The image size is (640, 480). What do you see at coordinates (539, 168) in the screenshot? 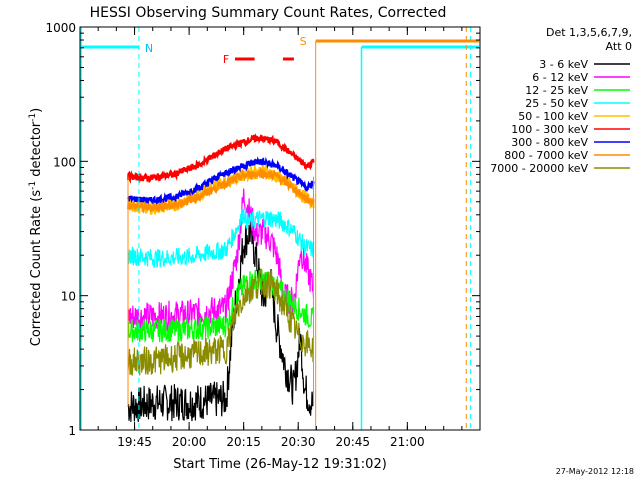
I see `legend-label: 7000 - 20000 keV` at bounding box center [539, 168].